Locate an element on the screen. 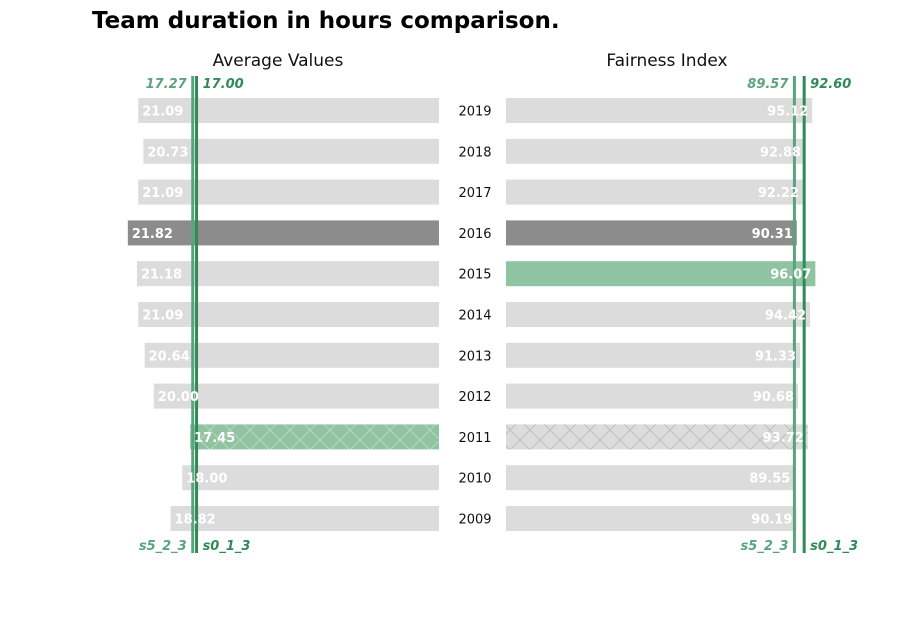  bar-label-0-2019: 21.09 is located at coordinates (162, 112).